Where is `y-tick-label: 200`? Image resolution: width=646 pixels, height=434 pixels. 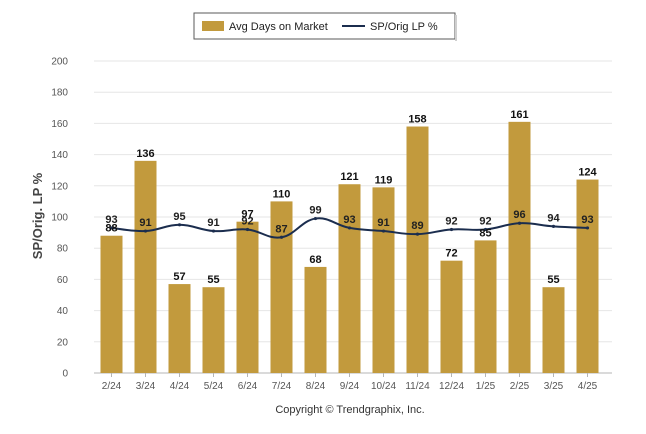 y-tick-label: 200 is located at coordinates (59, 62).